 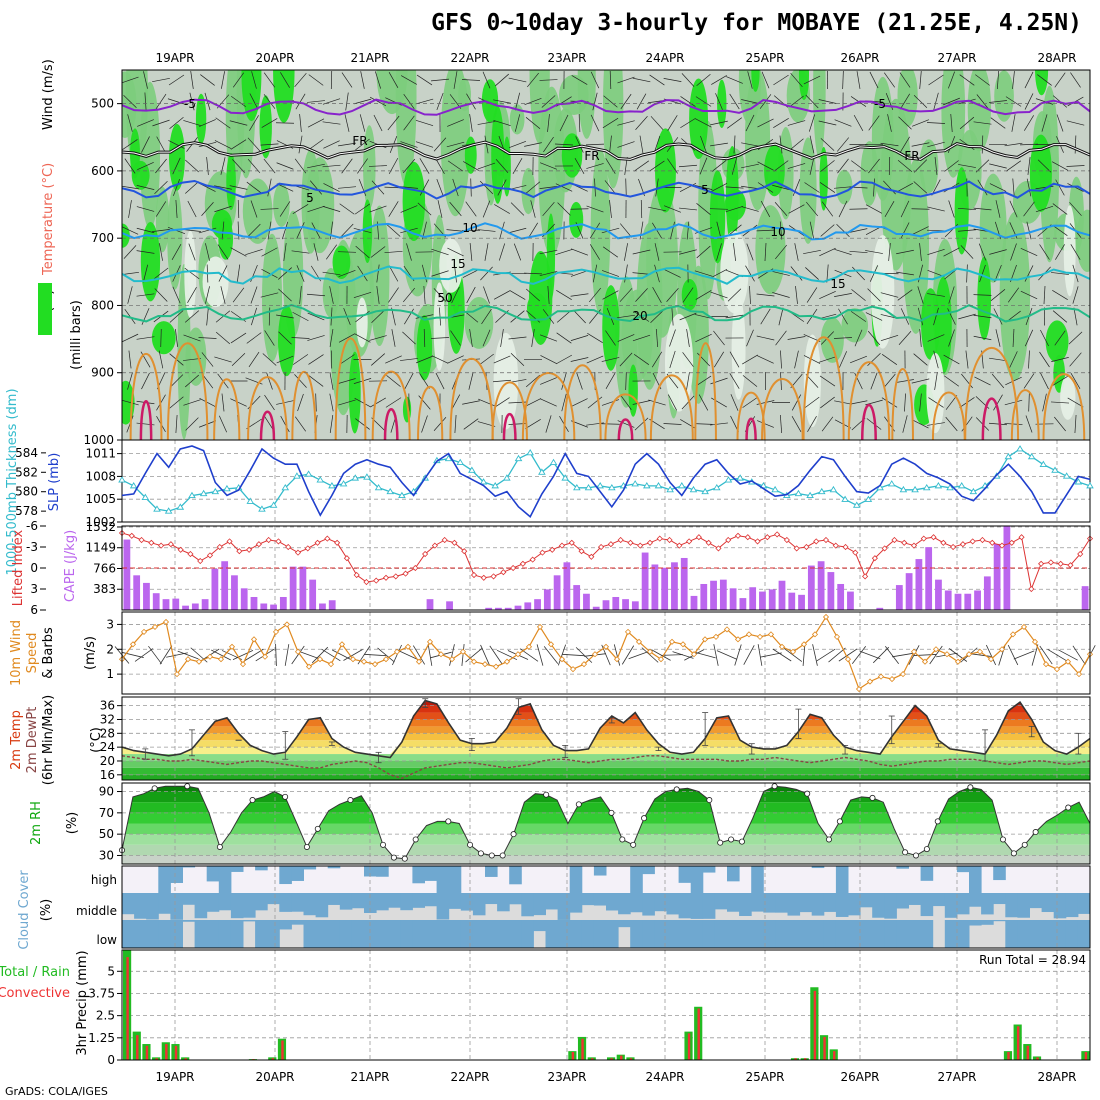 What do you see at coordinates (82, 1002) in the screenshot?
I see `precip-axis-label: 3hr Precip (mm)` at bounding box center [82, 1002].